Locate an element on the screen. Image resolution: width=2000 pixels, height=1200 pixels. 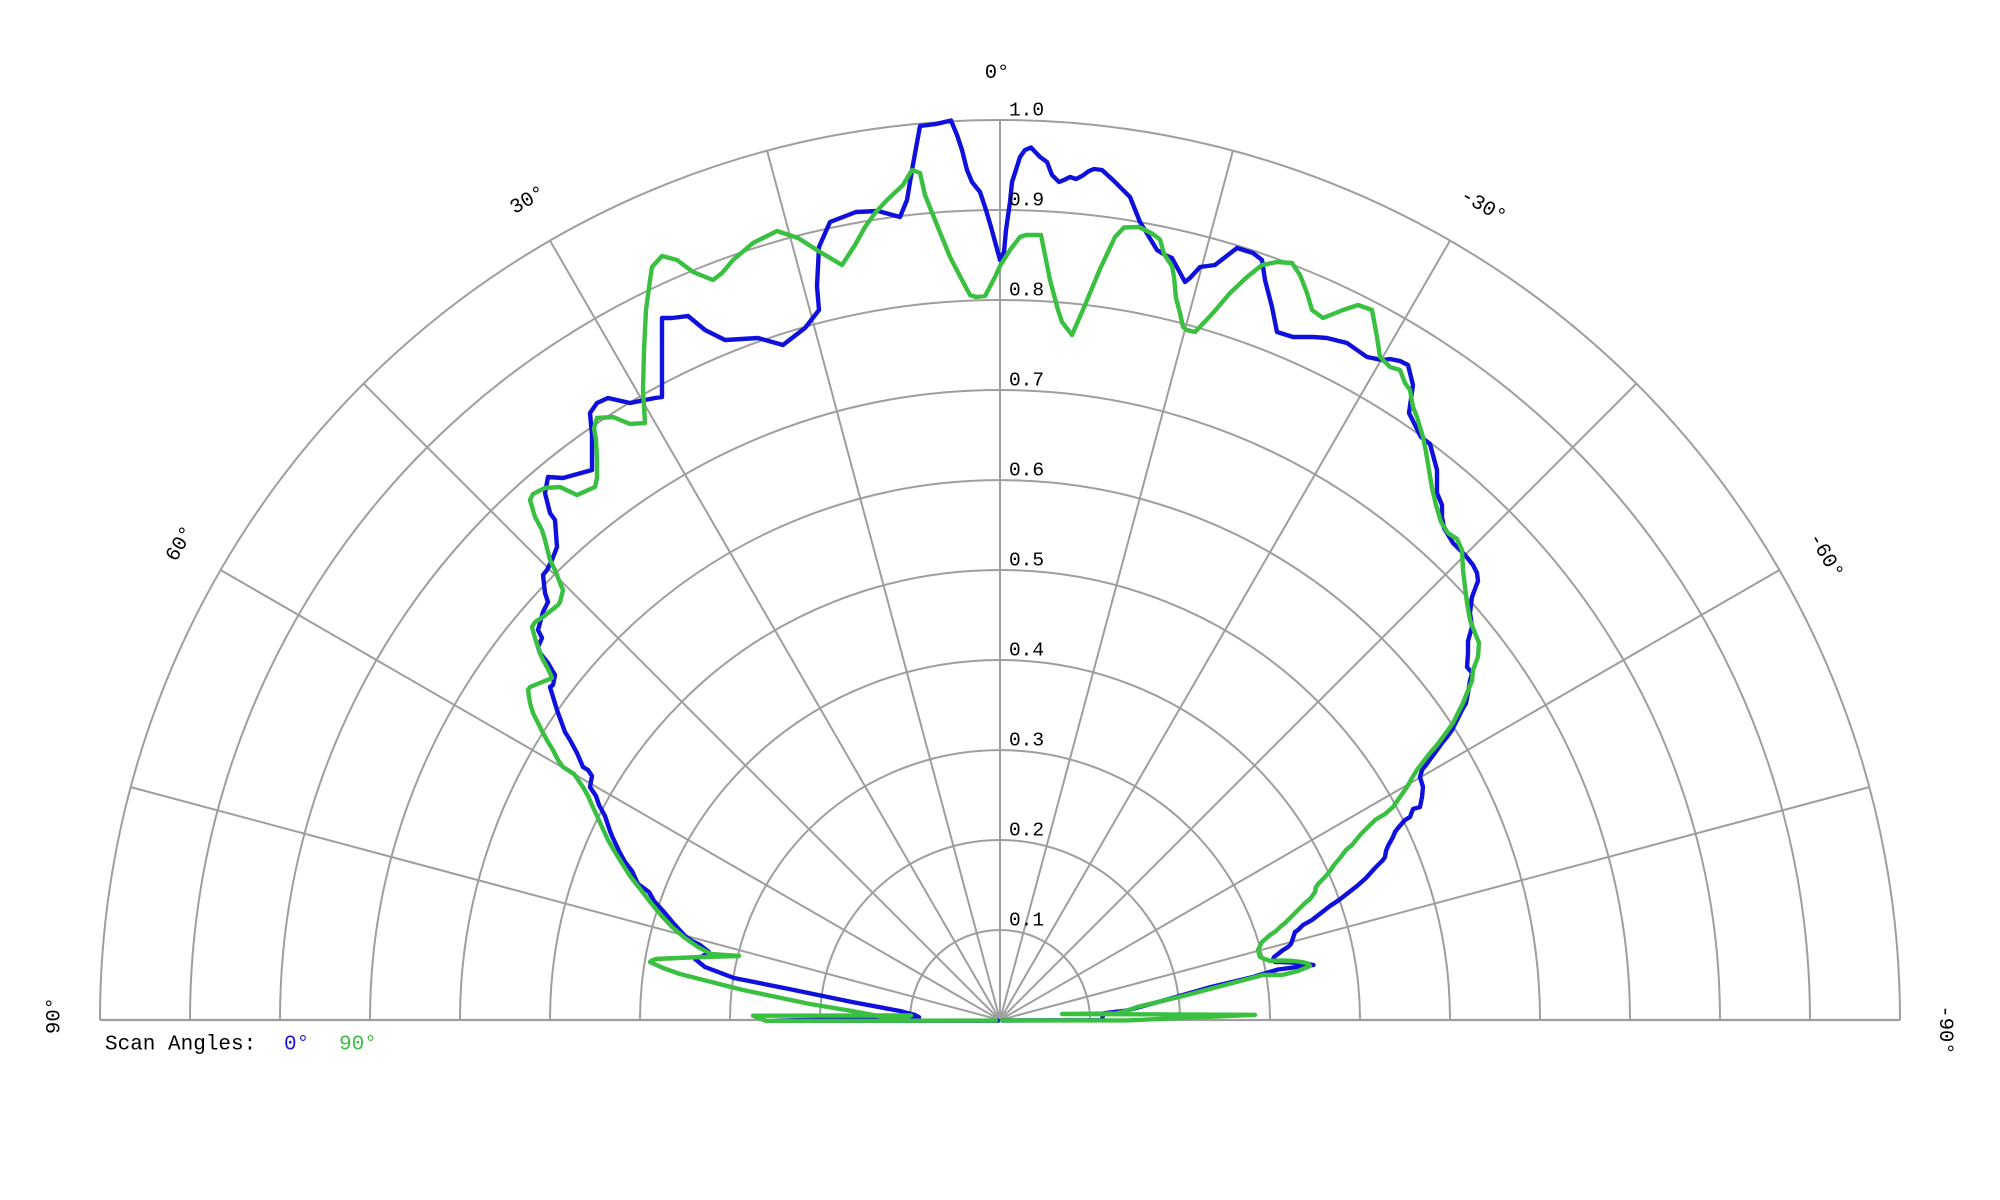
svg-text: 0.1 is located at coordinates (1026, 921).